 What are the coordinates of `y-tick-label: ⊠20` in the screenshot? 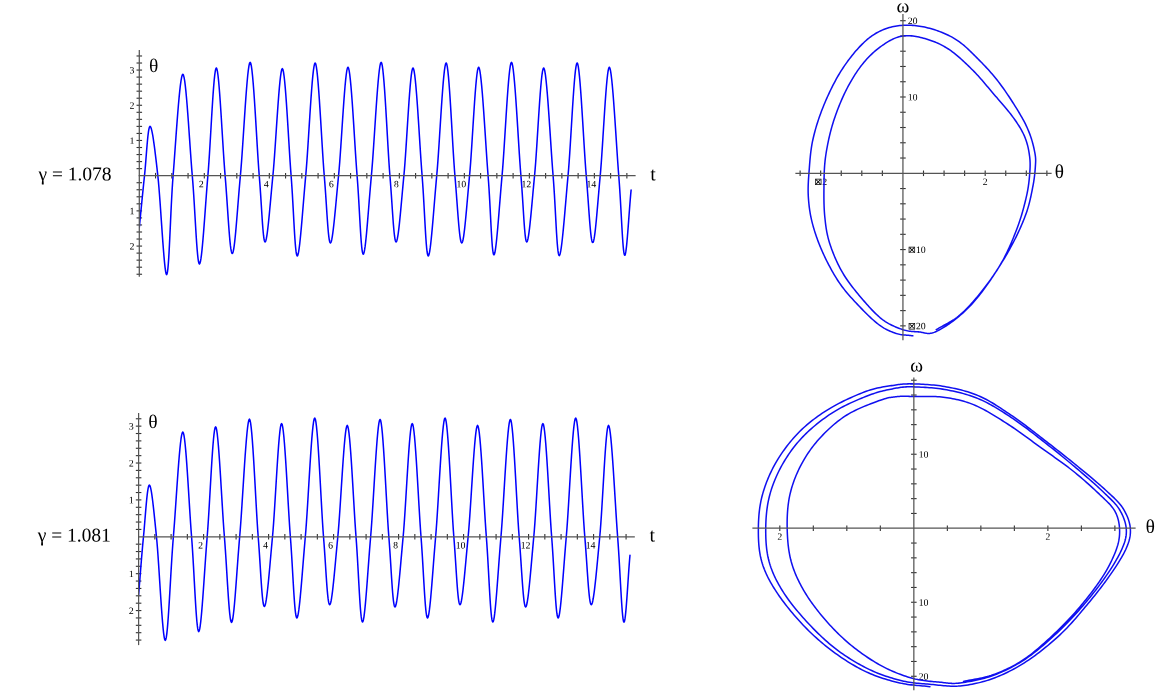 It's located at (917, 326).